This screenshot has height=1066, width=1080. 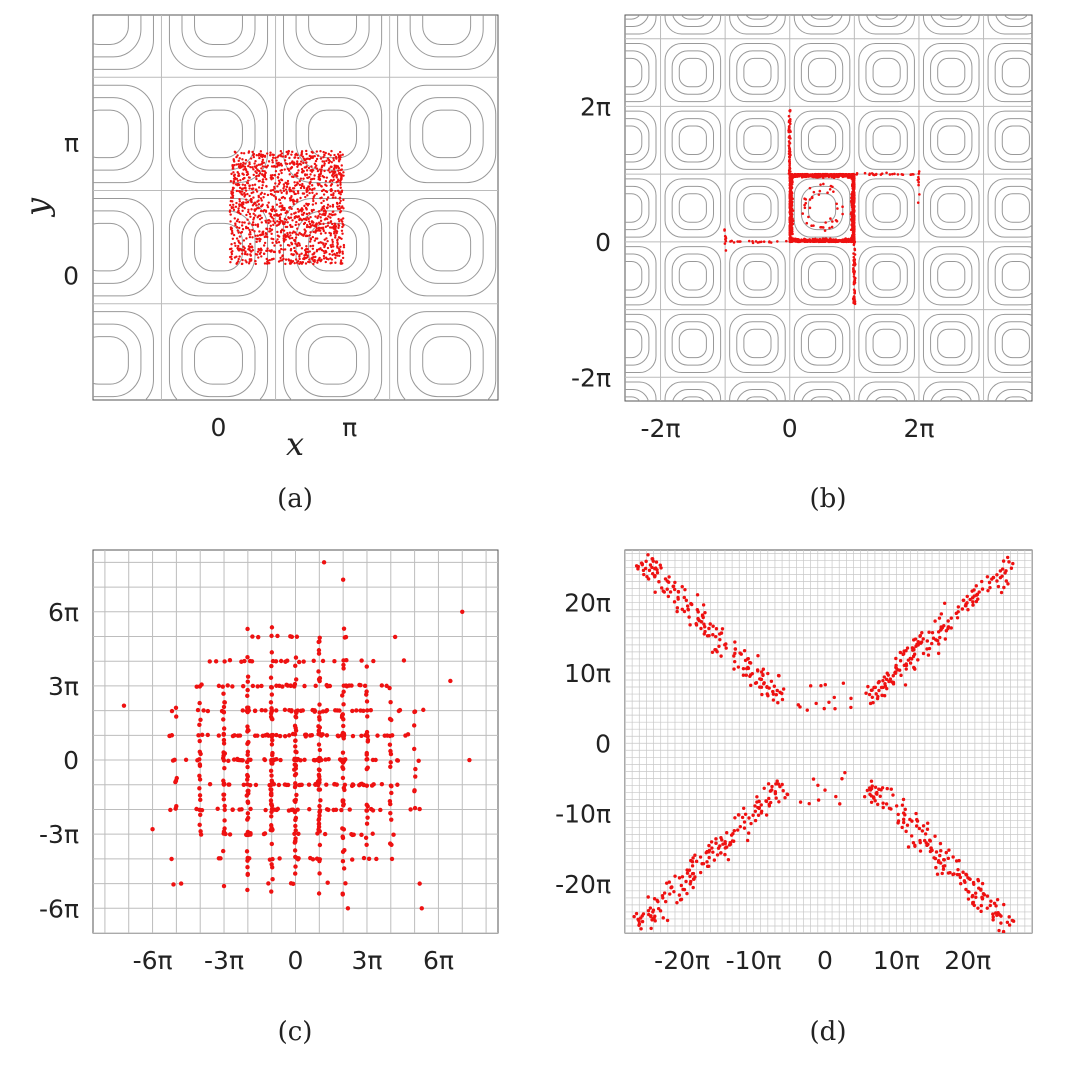 What do you see at coordinates (63, 612) in the screenshot?
I see `panel-c-y-tick: 6π` at bounding box center [63, 612].